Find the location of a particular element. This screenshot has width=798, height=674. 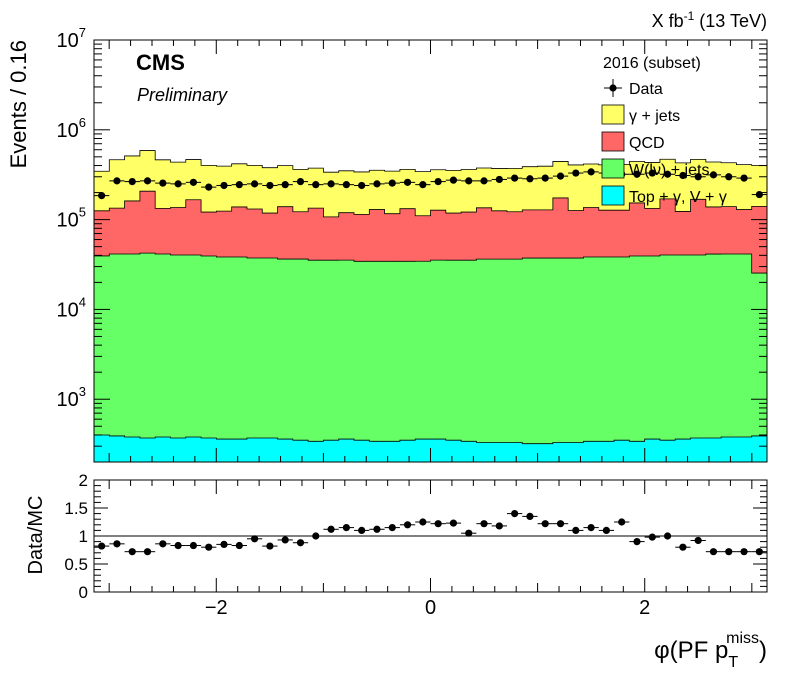

legend-title: 2016 (subset) is located at coordinates (652, 63).